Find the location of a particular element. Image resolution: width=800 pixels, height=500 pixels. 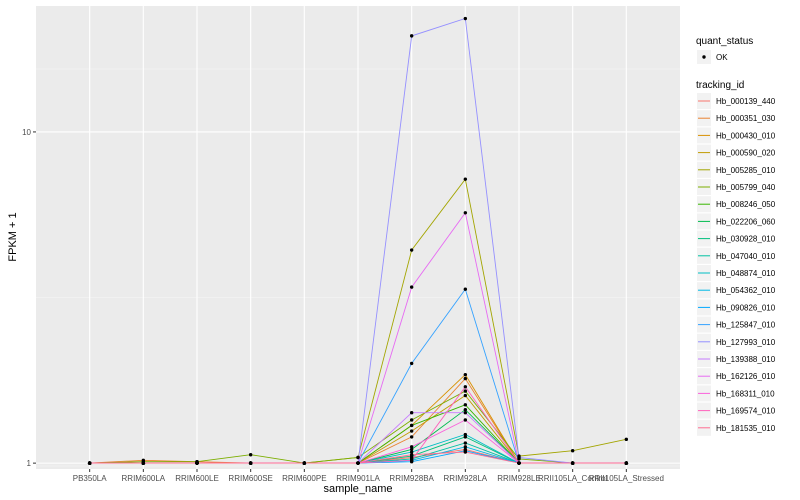

legend-series-label: Hb_048874_010 is located at coordinates (746, 273).